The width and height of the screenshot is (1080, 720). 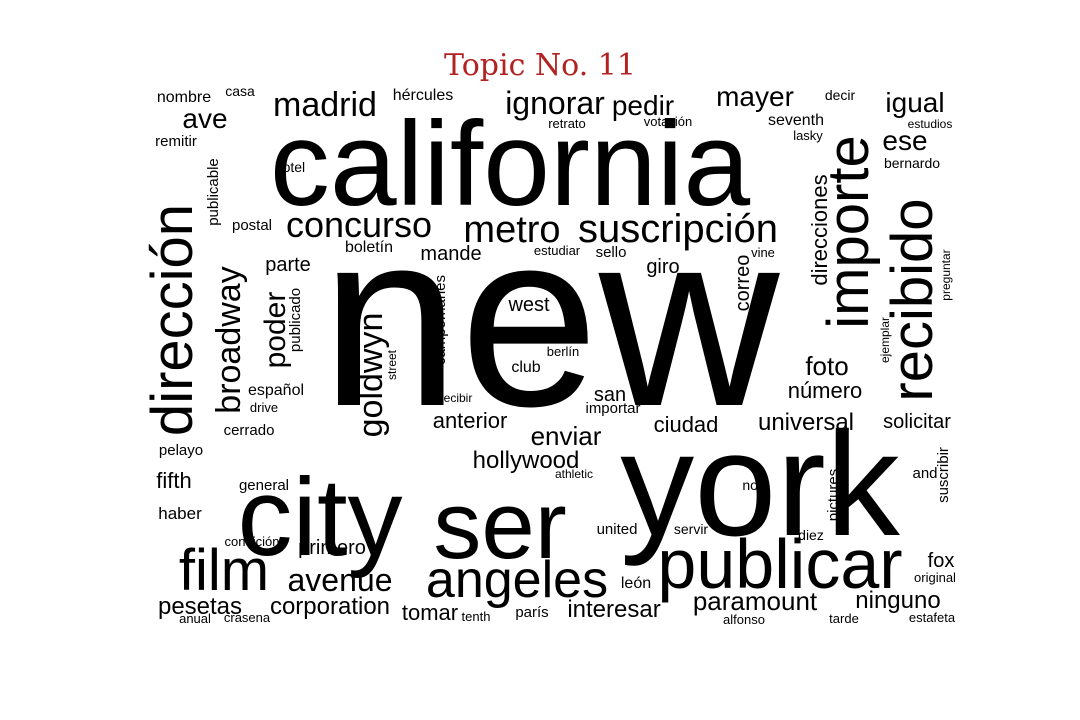 What do you see at coordinates (200, 606) in the screenshot?
I see `cloud-word-26: pesetas` at bounding box center [200, 606].